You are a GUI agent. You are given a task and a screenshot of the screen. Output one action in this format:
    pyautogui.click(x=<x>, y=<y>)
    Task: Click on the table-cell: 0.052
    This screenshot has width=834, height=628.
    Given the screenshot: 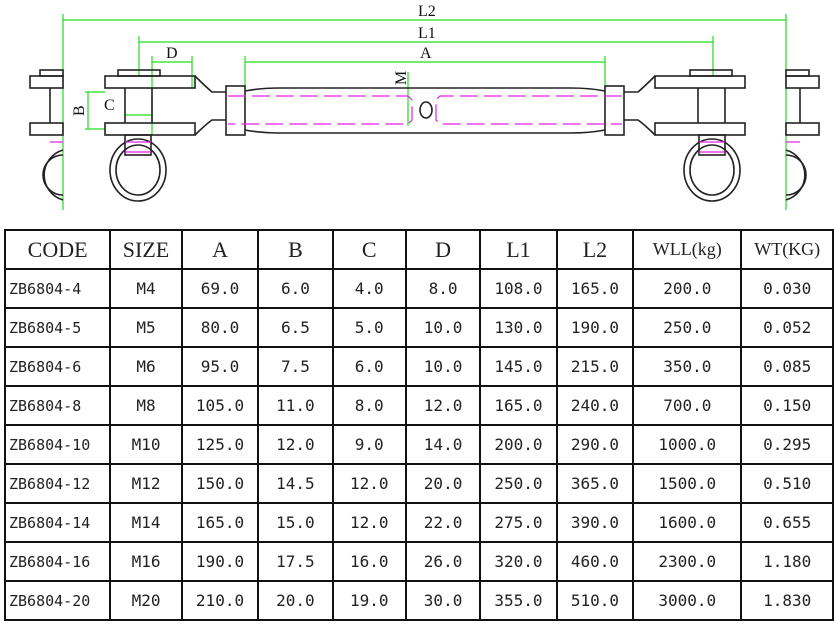 What is the action you would take?
    pyautogui.click(x=787, y=327)
    